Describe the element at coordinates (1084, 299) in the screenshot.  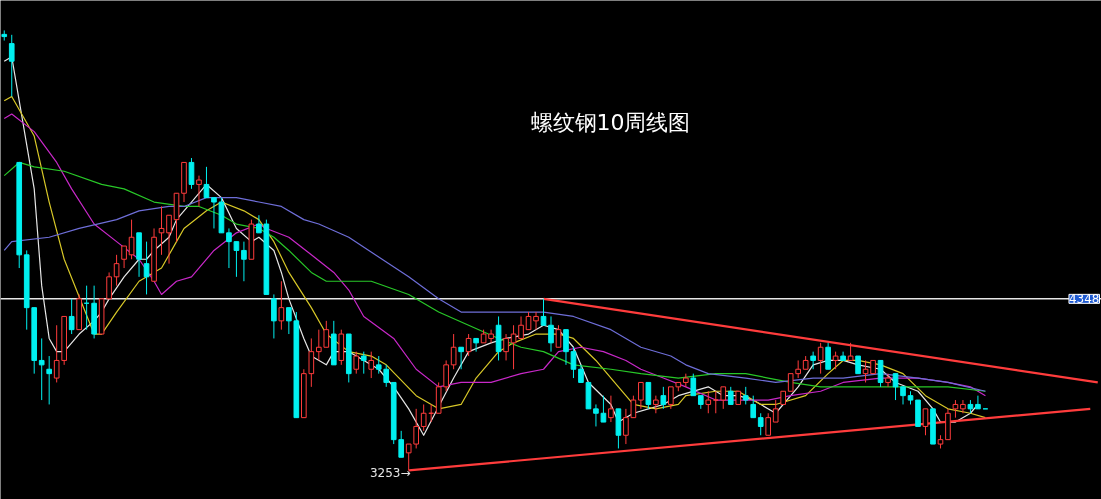
I see `annotation: 4348` at that location.